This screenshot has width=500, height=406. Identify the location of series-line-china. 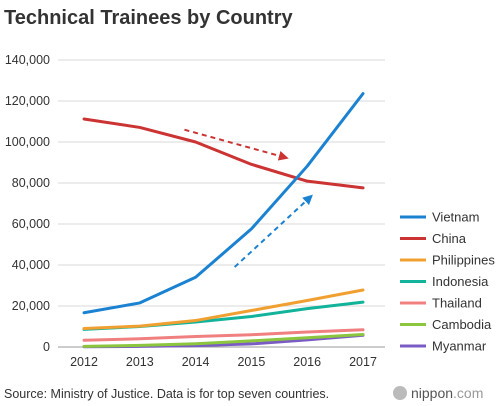
(223, 153).